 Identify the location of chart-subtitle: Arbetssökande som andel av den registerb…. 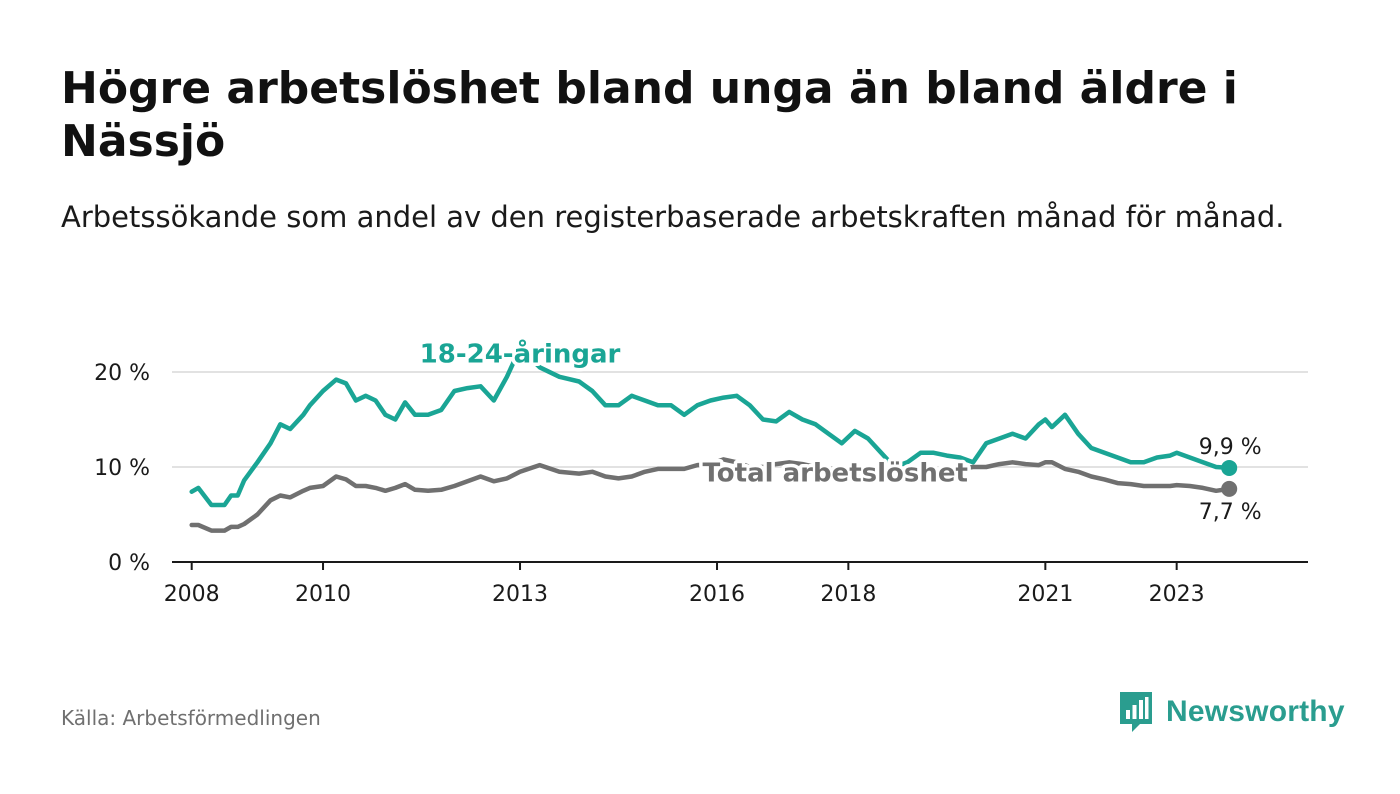
(673, 217).